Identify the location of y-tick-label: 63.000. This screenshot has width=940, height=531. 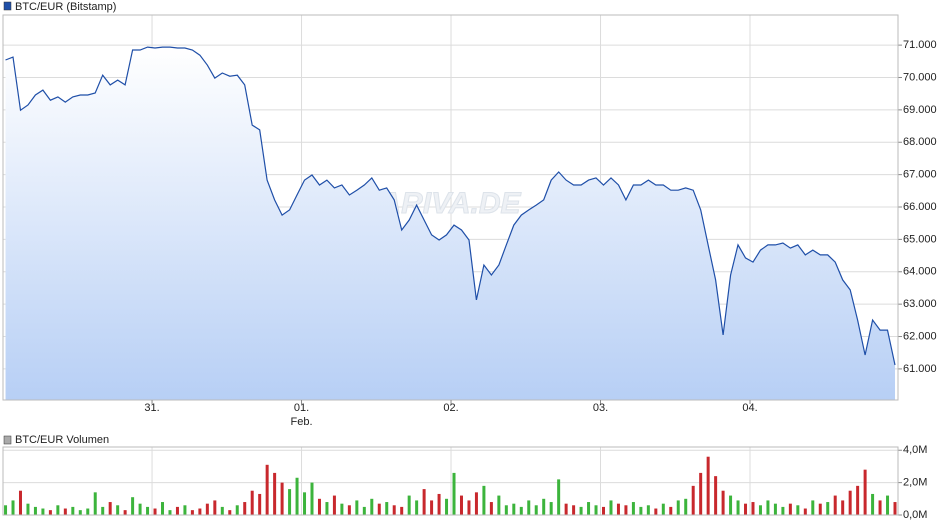
(920, 304).